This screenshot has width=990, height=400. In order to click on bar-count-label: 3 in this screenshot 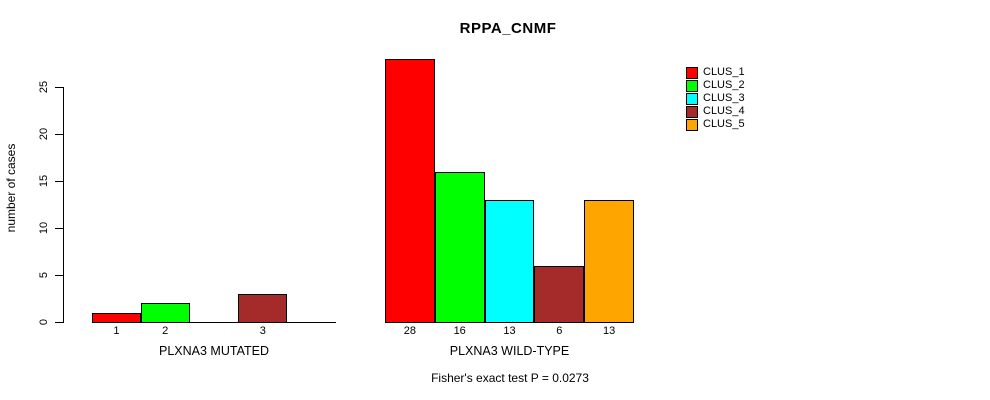, I will do `click(262, 331)`.